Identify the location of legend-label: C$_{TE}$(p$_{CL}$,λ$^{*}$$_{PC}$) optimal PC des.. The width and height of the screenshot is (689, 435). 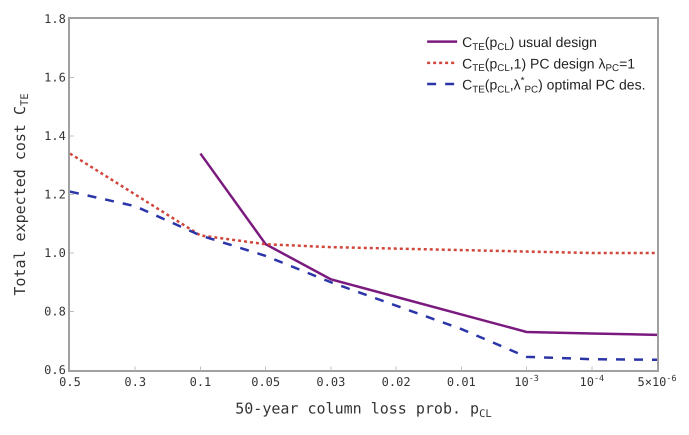
(554, 86).